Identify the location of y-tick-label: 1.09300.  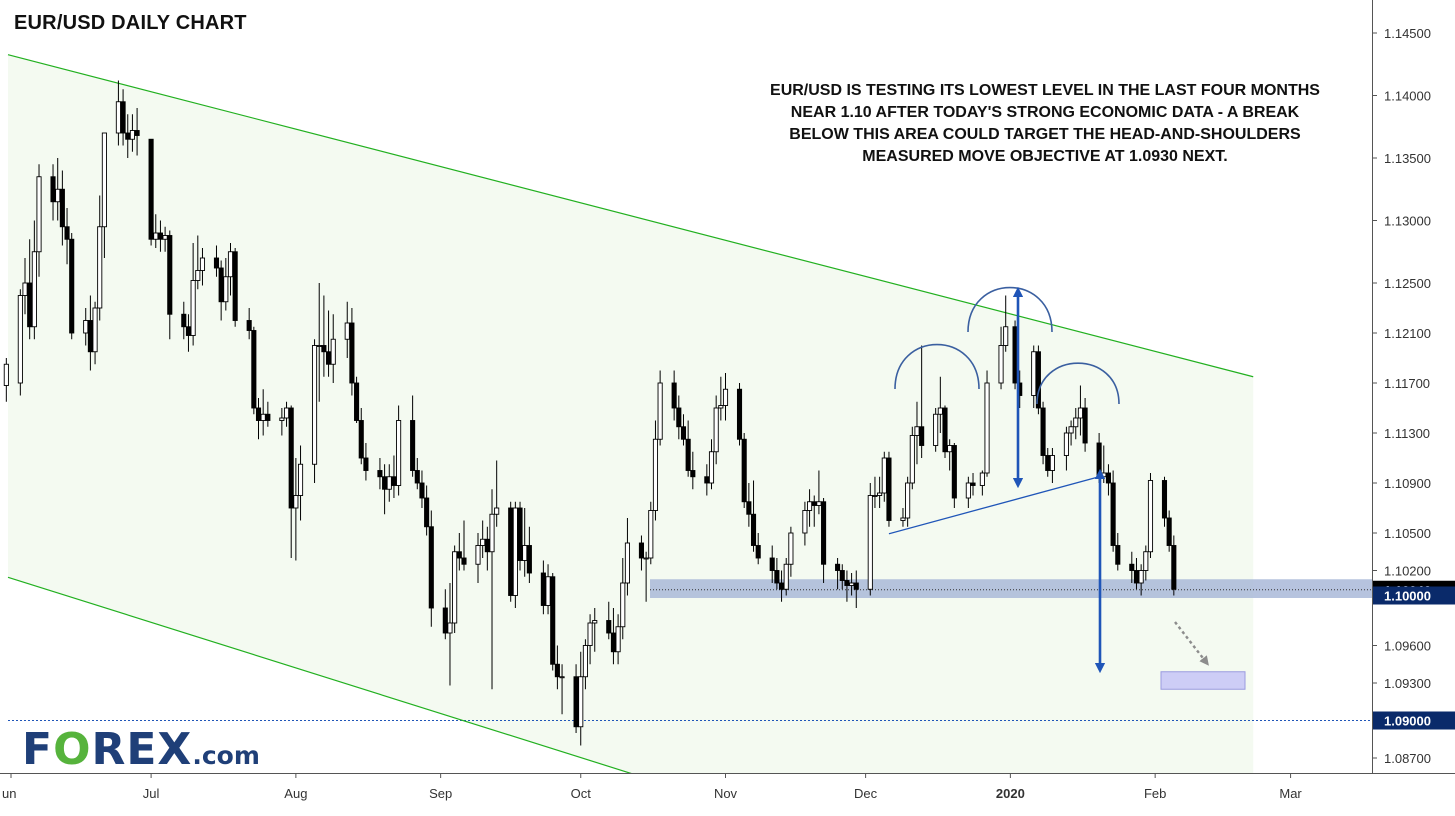
(1407, 683).